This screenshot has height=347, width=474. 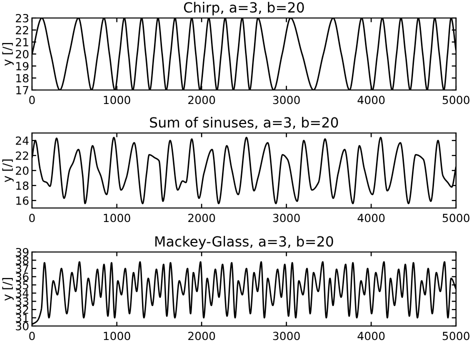 What do you see at coordinates (22, 318) in the screenshot?
I see `y-tick-label: 31` at bounding box center [22, 318].